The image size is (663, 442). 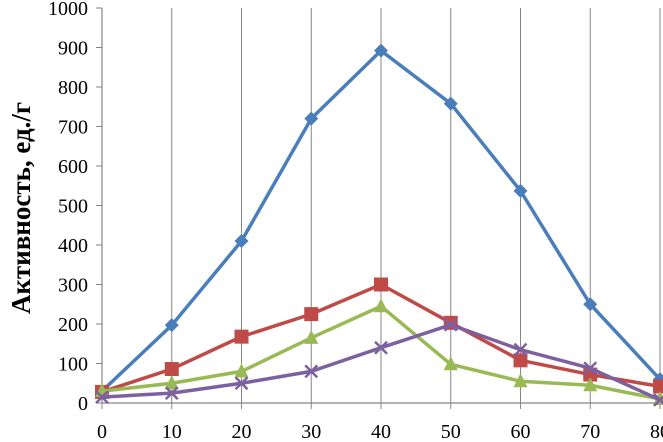 I want to click on x-tick-label: 50, so click(x=451, y=431).